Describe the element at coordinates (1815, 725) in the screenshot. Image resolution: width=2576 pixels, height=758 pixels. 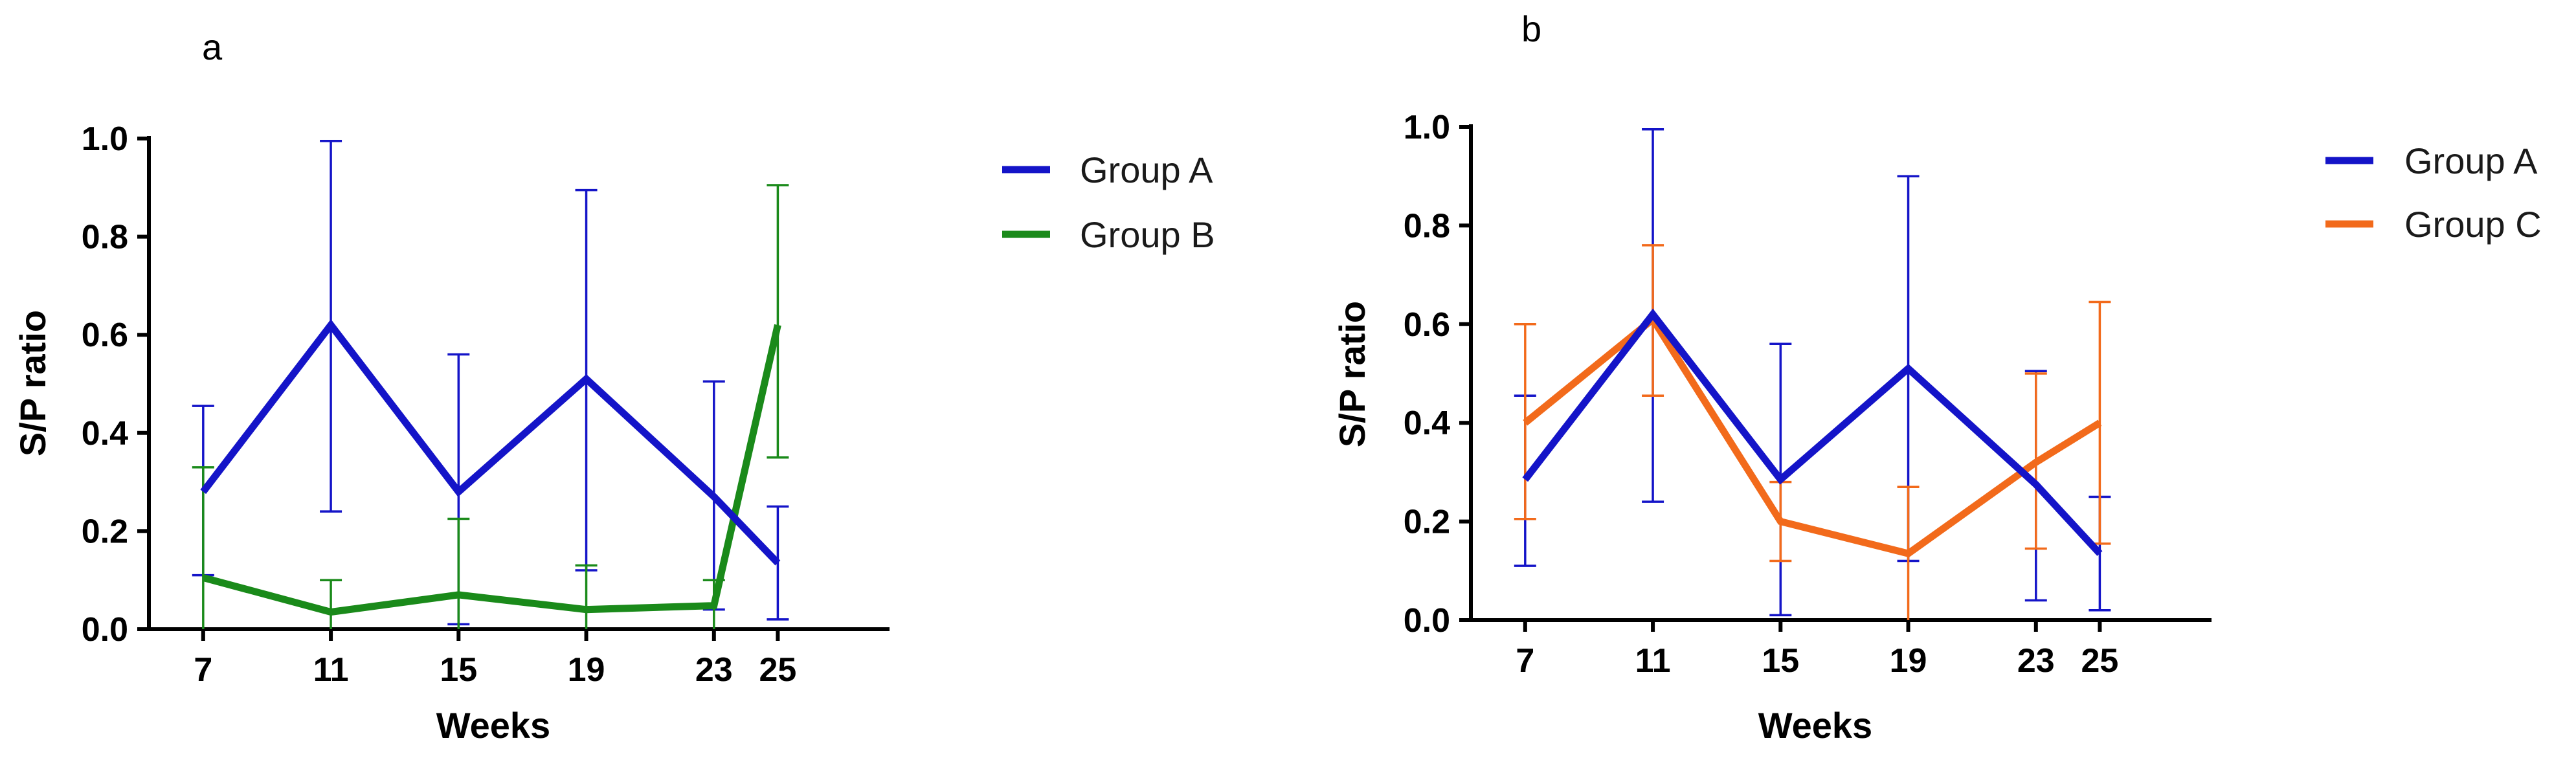
I see `panel-b-x-axis-title: Weeks` at that location.